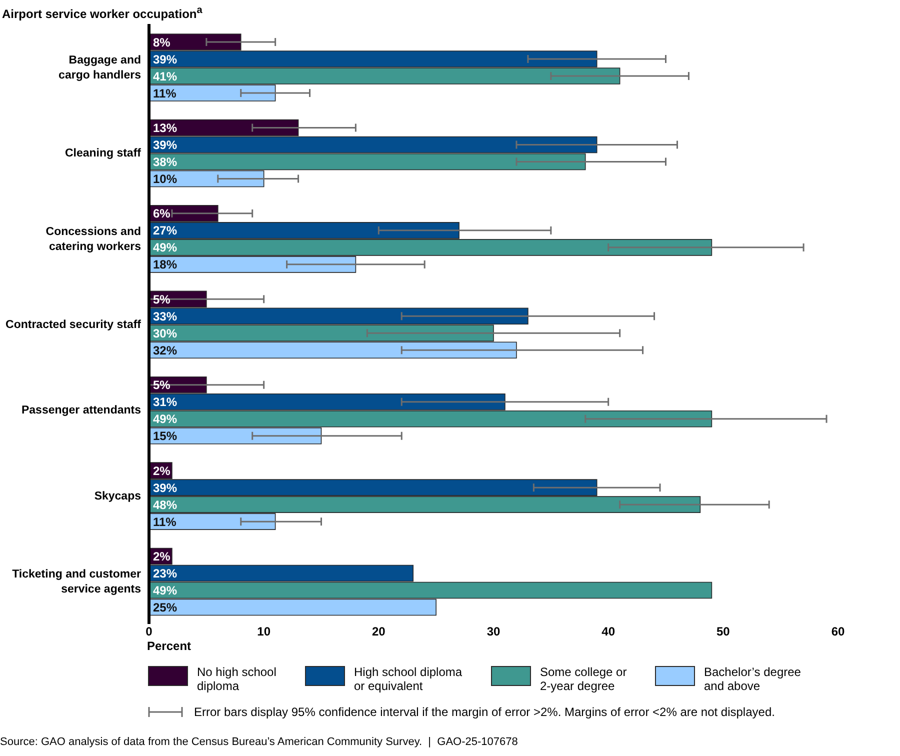 The image size is (900, 756). Describe the element at coordinates (165, 505) in the screenshot. I see `data-label: 48%` at that location.